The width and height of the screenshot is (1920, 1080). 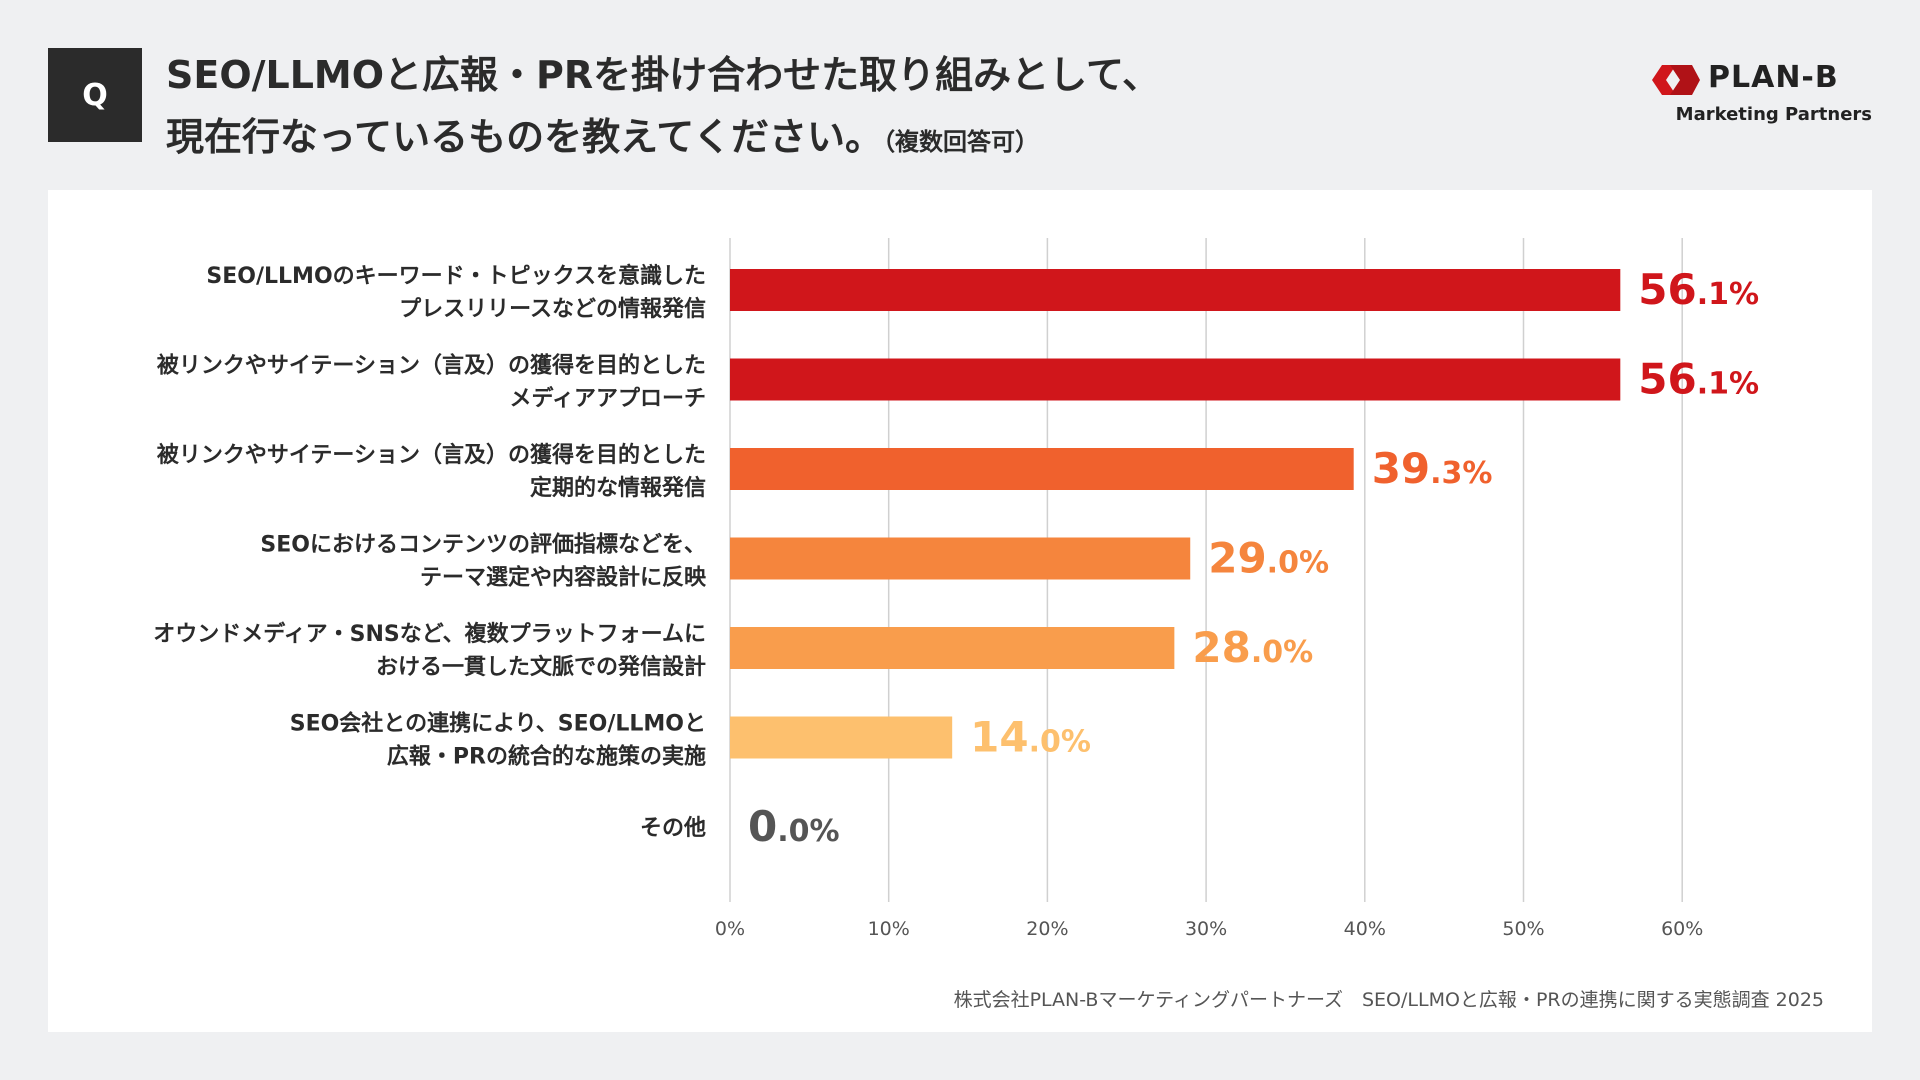 What do you see at coordinates (1401, 468) in the screenshot?
I see `value-label-2-int: 39` at bounding box center [1401, 468].